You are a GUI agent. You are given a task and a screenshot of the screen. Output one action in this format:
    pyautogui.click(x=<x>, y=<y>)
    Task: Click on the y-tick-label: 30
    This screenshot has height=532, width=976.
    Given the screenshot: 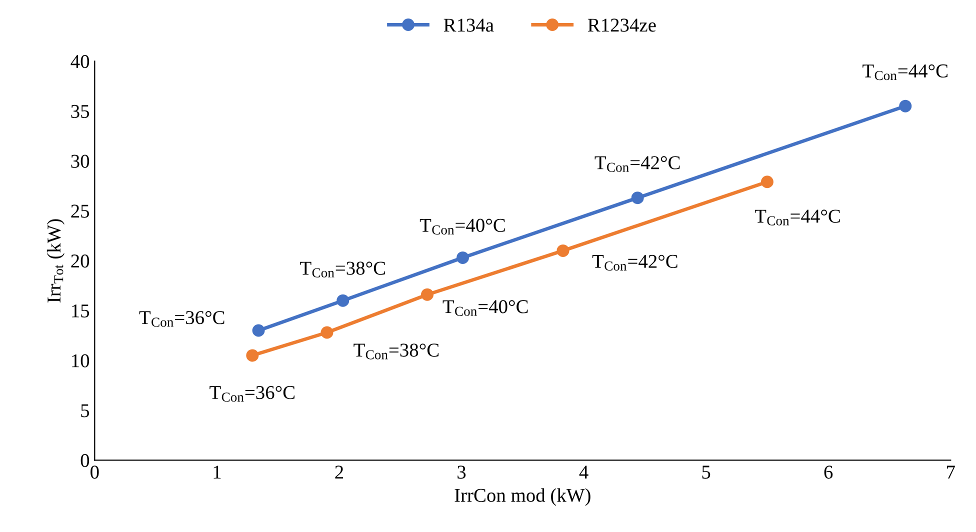 What is the action you would take?
    pyautogui.click(x=80, y=161)
    